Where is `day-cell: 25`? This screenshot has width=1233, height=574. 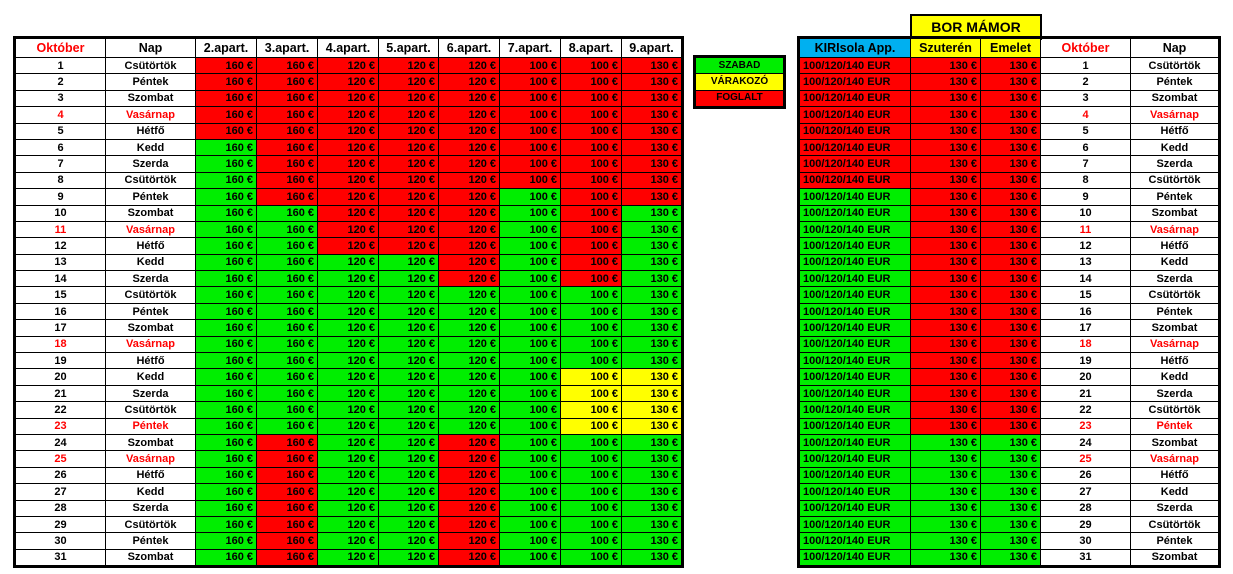 day-cell: 25 is located at coordinates (60, 459).